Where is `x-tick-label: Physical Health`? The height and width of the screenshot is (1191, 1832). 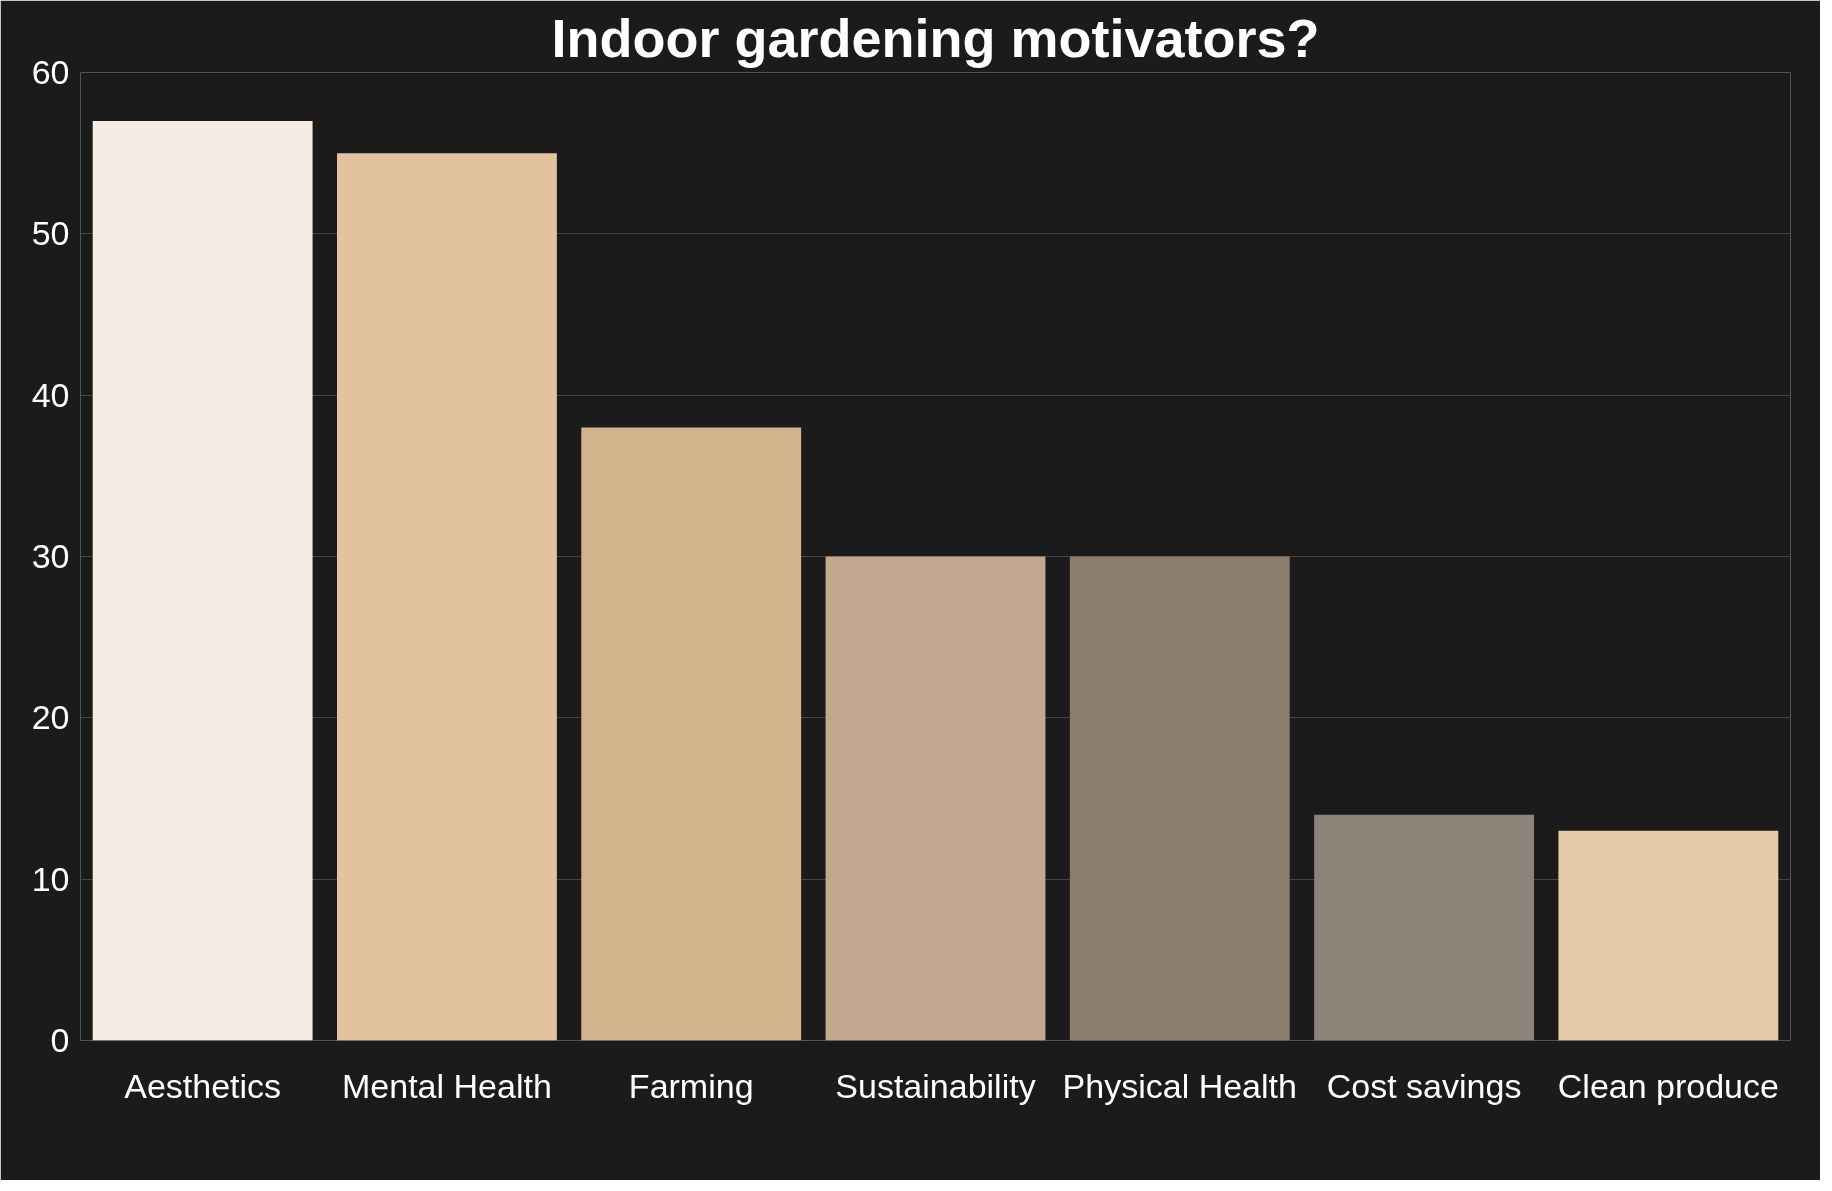
x-tick-label: Physical Health is located at coordinates (1179, 1085).